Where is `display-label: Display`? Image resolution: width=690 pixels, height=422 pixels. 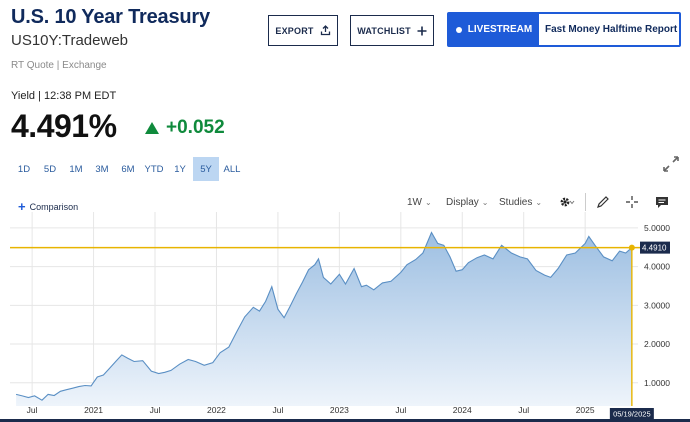
display-label: Display is located at coordinates (462, 202).